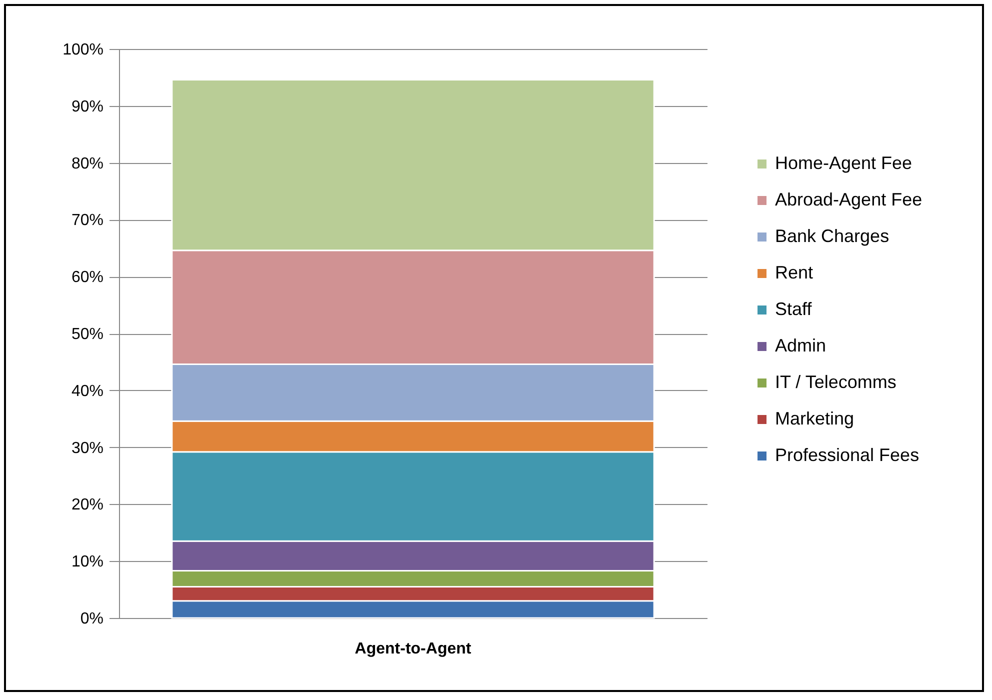  Describe the element at coordinates (87, 505) in the screenshot. I see `y-tick-label: 20%` at that location.